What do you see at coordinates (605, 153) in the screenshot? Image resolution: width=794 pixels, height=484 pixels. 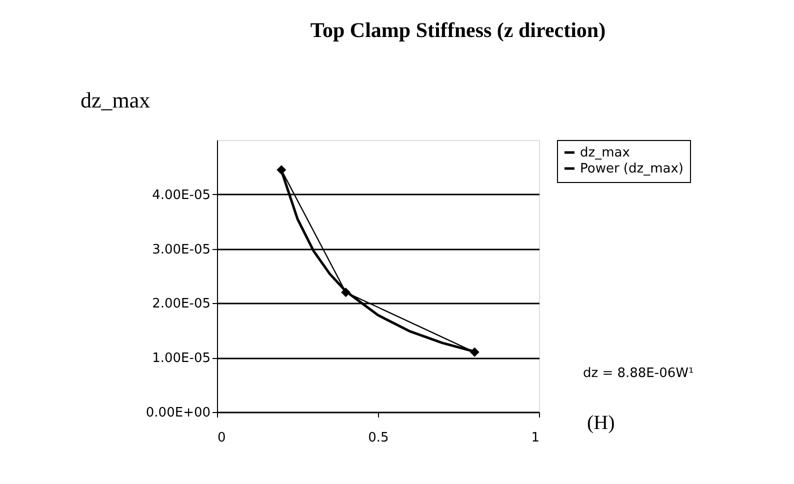 I see `legend-label: dz_max` at bounding box center [605, 153].